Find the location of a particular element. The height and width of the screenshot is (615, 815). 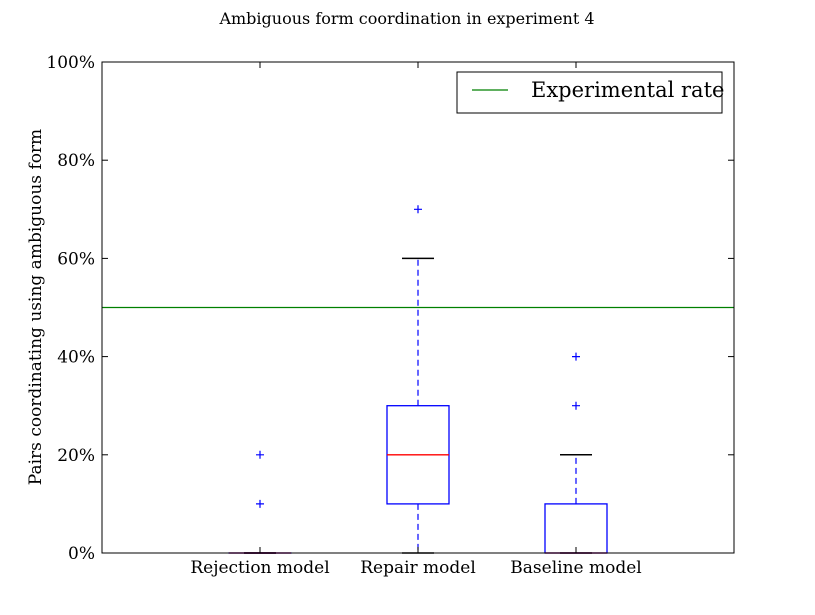

box-rejection-model is located at coordinates (260, 502).